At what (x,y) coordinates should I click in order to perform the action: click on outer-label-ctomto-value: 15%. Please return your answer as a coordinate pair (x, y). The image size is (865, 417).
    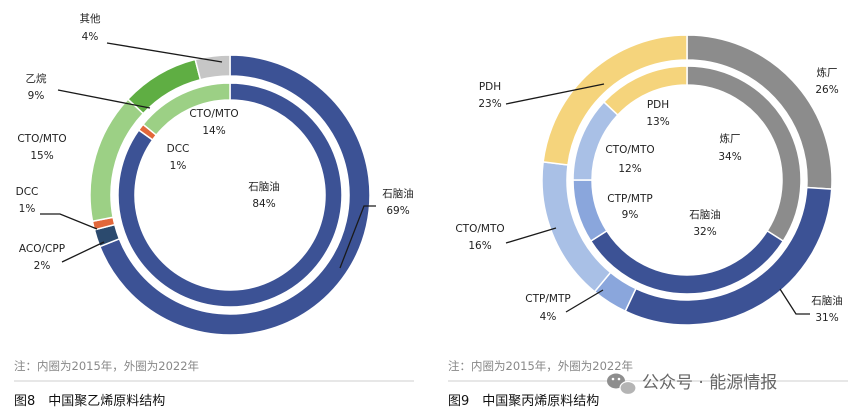
    Looking at the image, I should click on (41, 156).